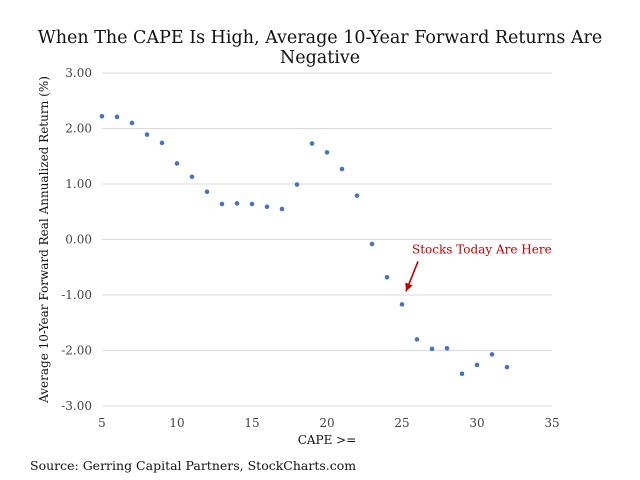  Describe the element at coordinates (78, 73) in the screenshot. I see `y-tick-label: 3.00` at that location.